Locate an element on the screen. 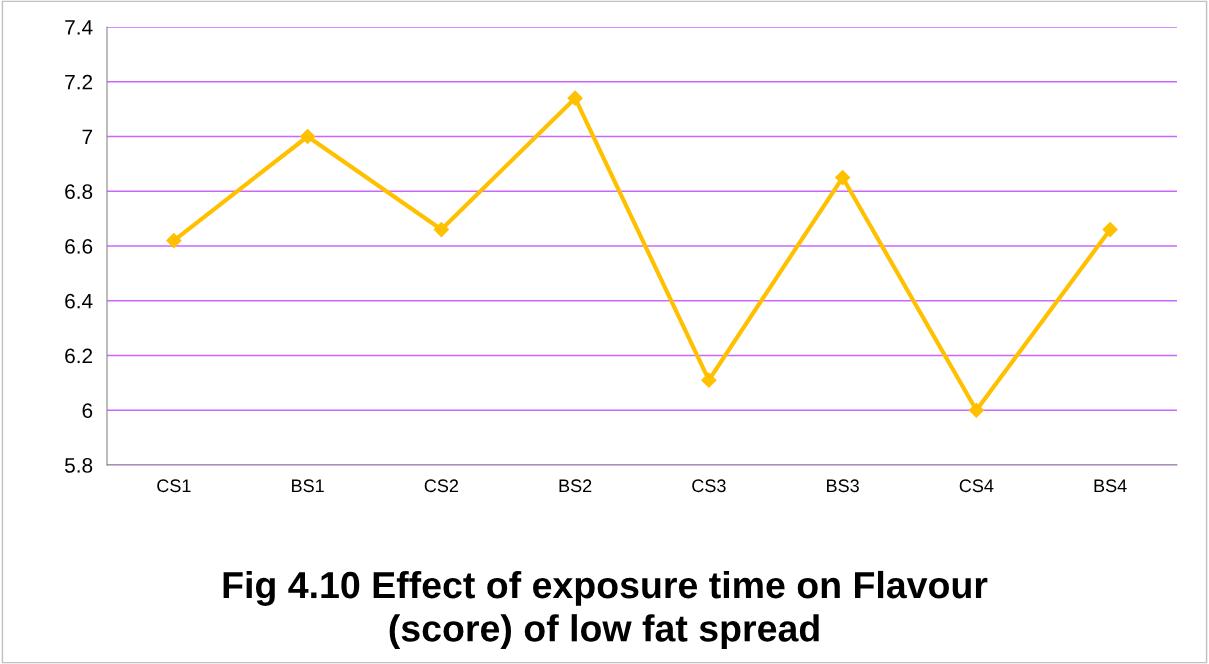  y-tick-label: 6.4 is located at coordinates (79, 301).